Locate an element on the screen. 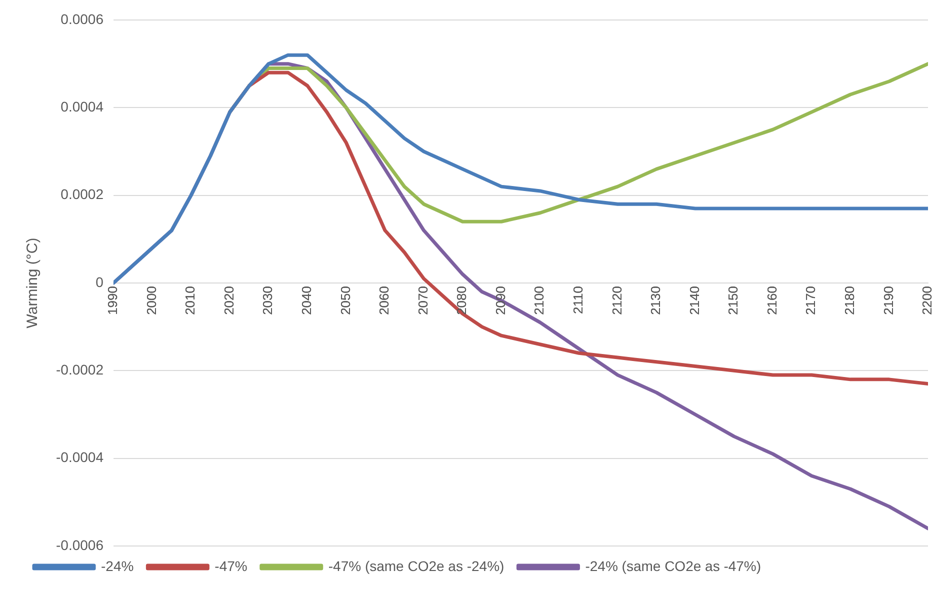 This screenshot has width=948, height=594. x-tick-label: 1990 is located at coordinates (112, 300).